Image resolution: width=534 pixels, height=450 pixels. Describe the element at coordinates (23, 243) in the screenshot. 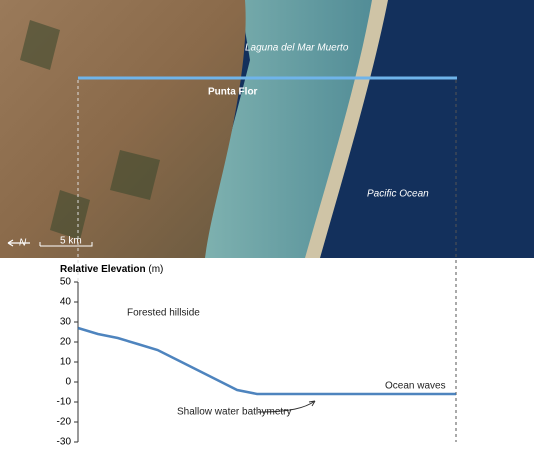

I see `north-label: N` at that location.